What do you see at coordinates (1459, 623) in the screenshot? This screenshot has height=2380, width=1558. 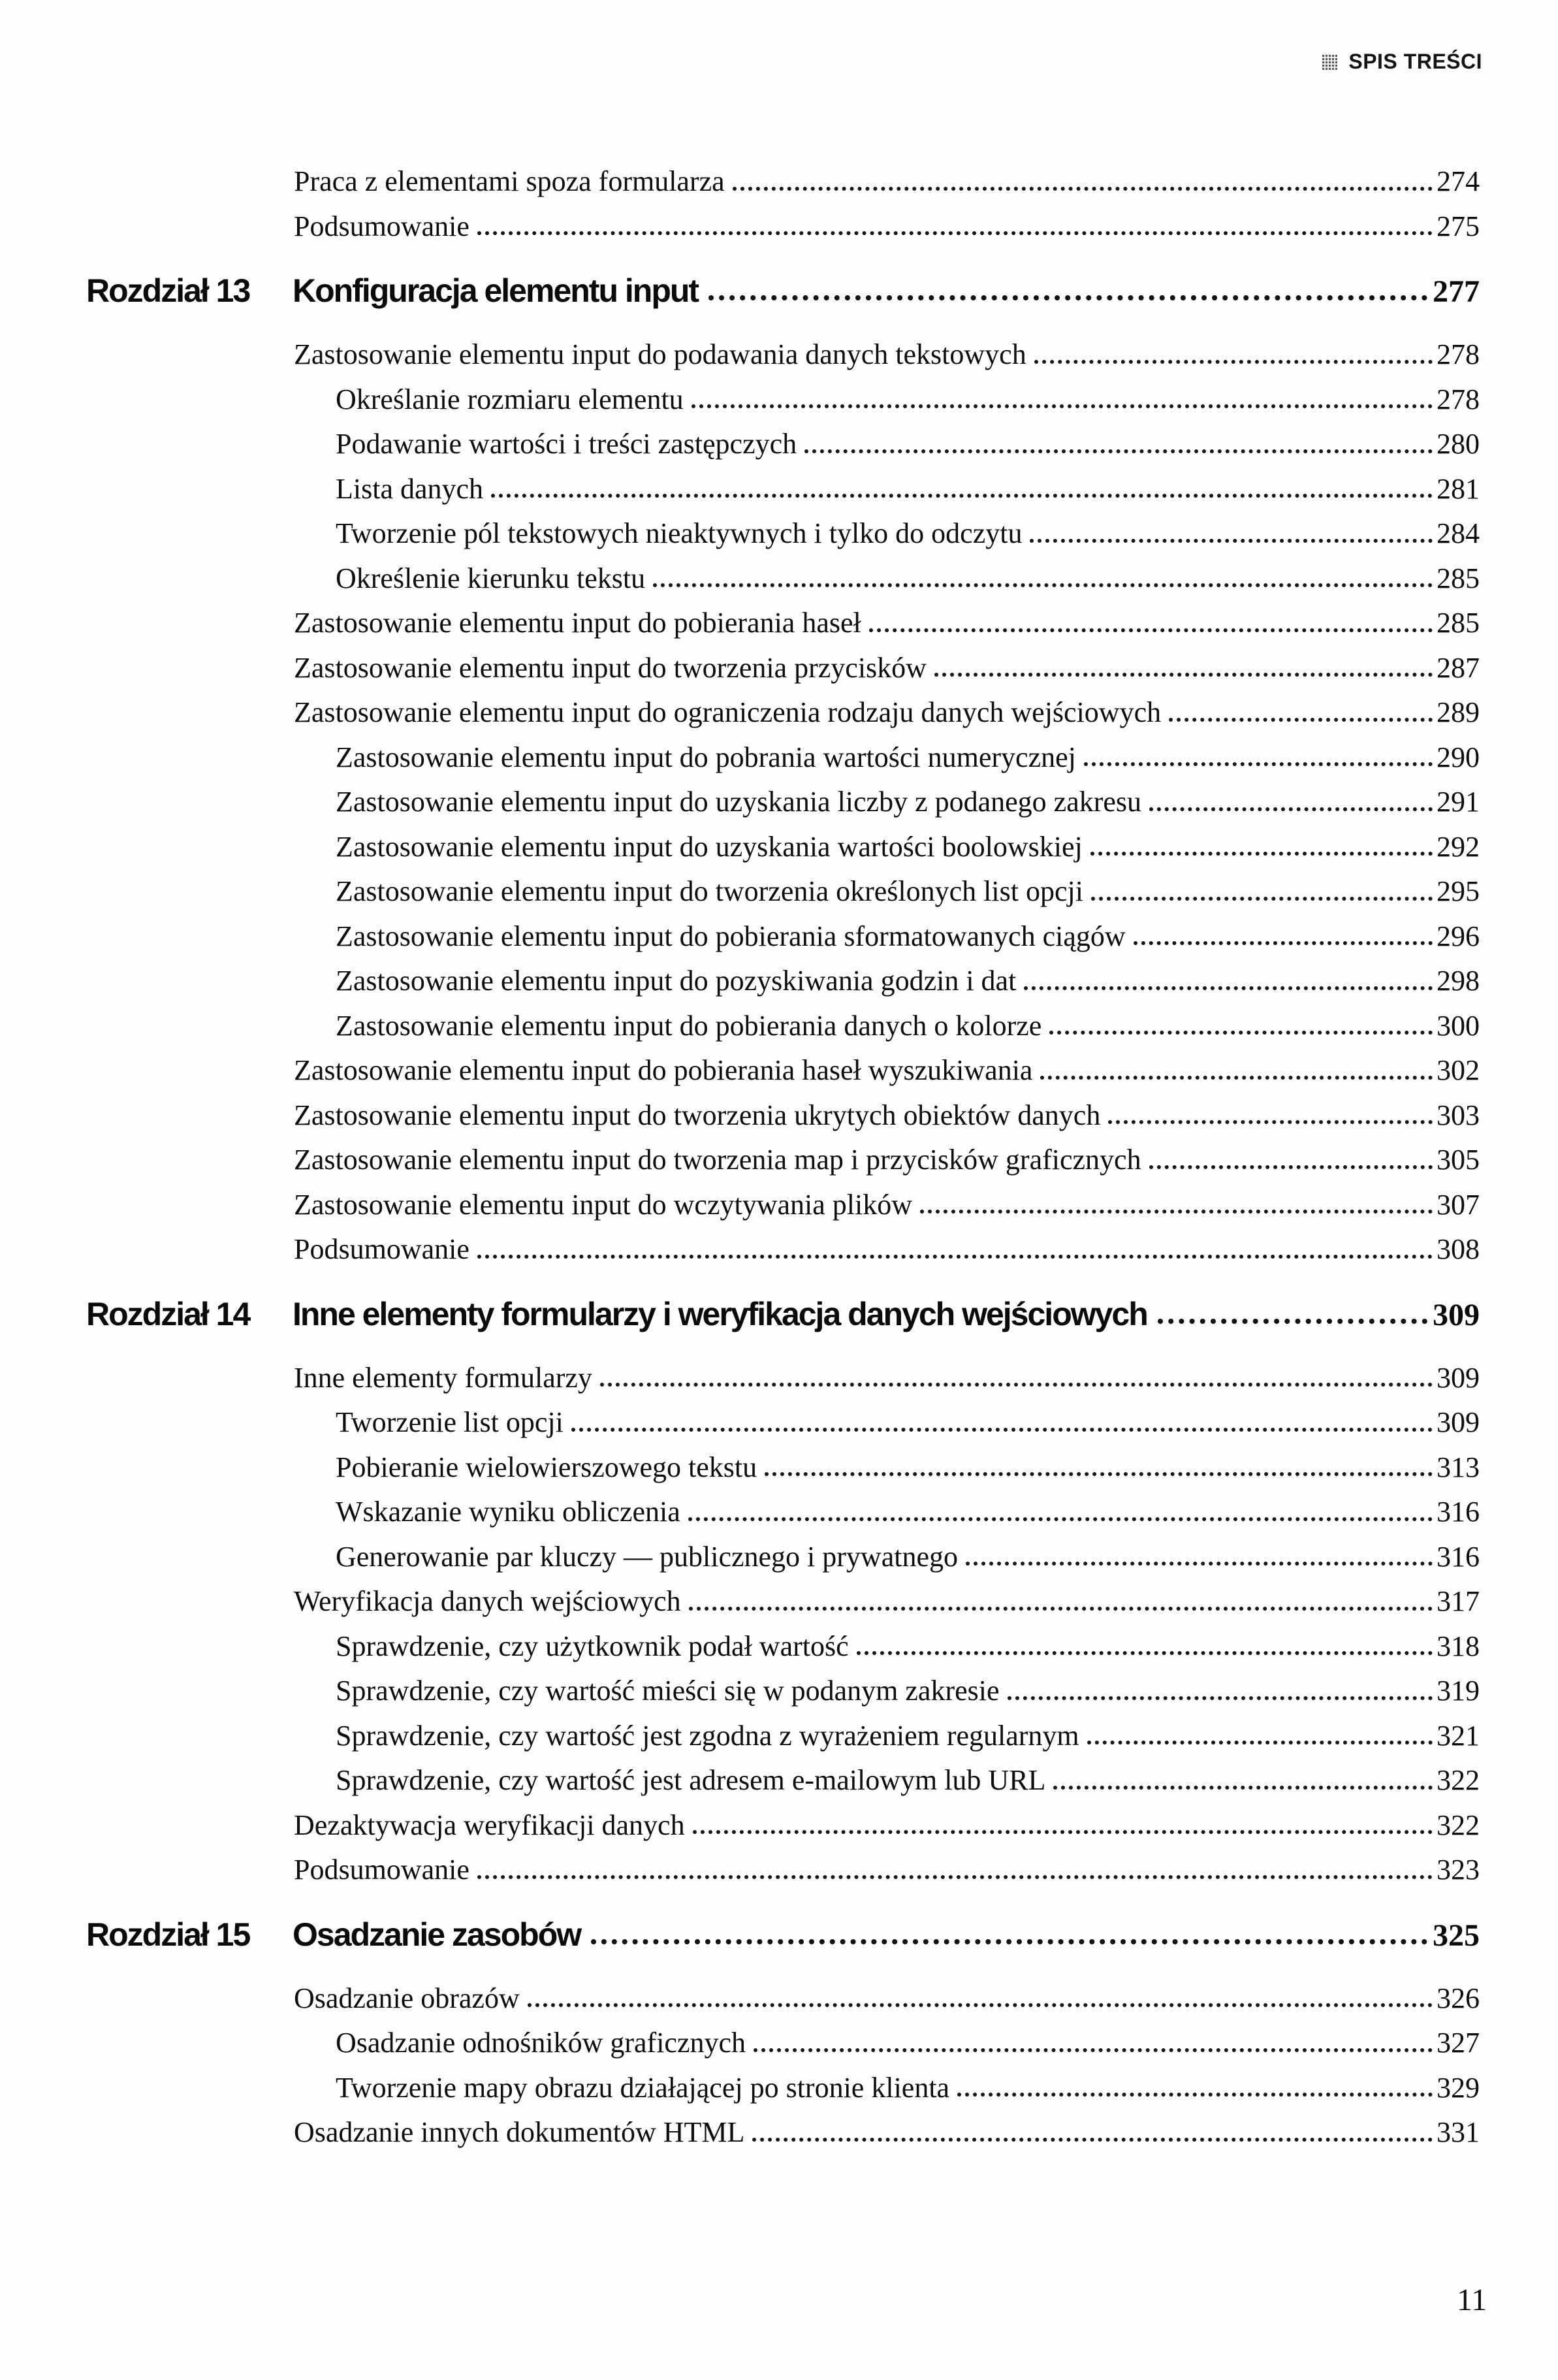 I see `toc-entry-page: 285` at bounding box center [1459, 623].